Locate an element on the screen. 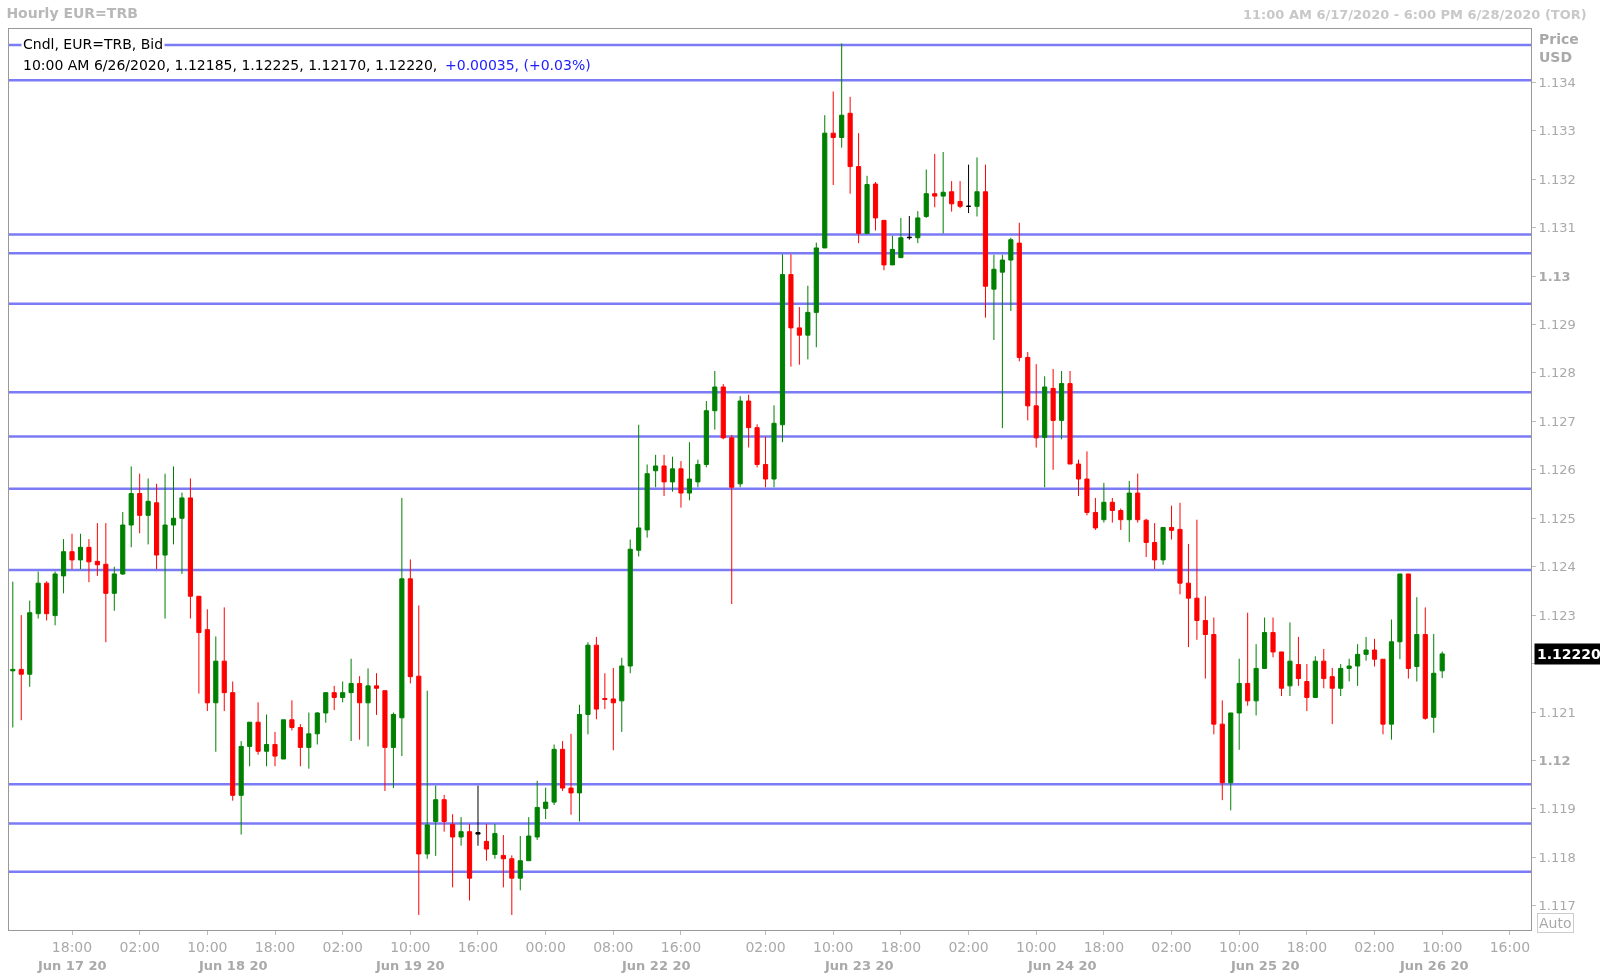 Image resolution: width=1600 pixels, height=978 pixels. y-tick-label: 1.12 is located at coordinates (1554, 761).